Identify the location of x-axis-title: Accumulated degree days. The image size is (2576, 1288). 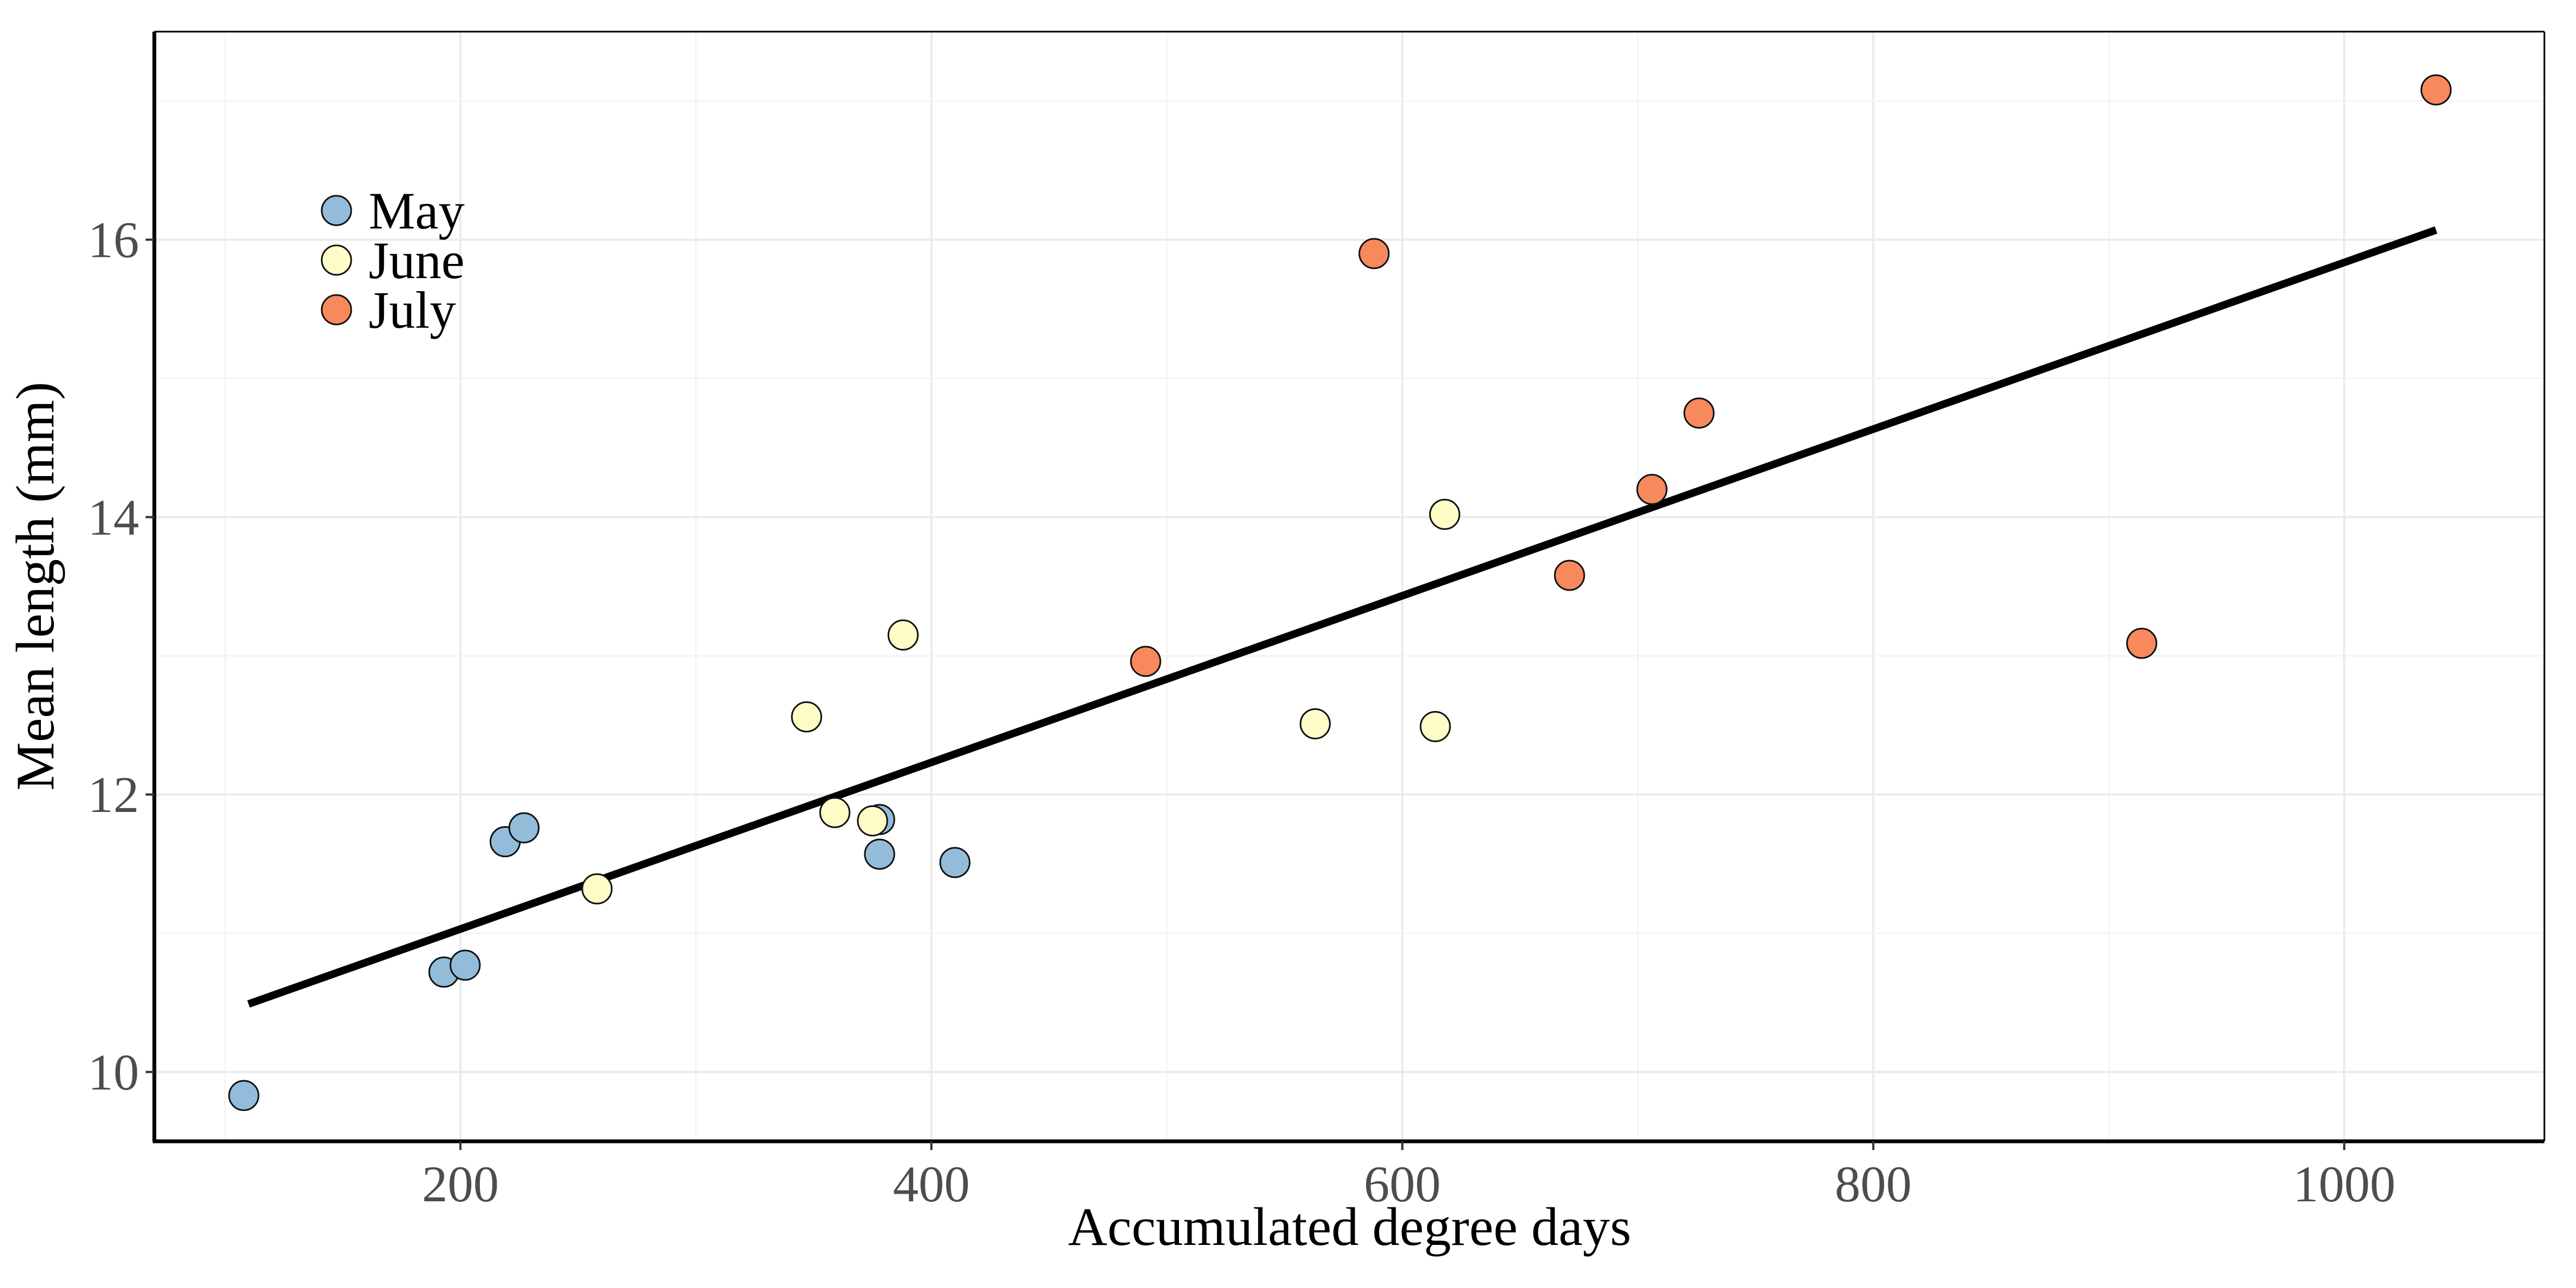
(1350, 1226).